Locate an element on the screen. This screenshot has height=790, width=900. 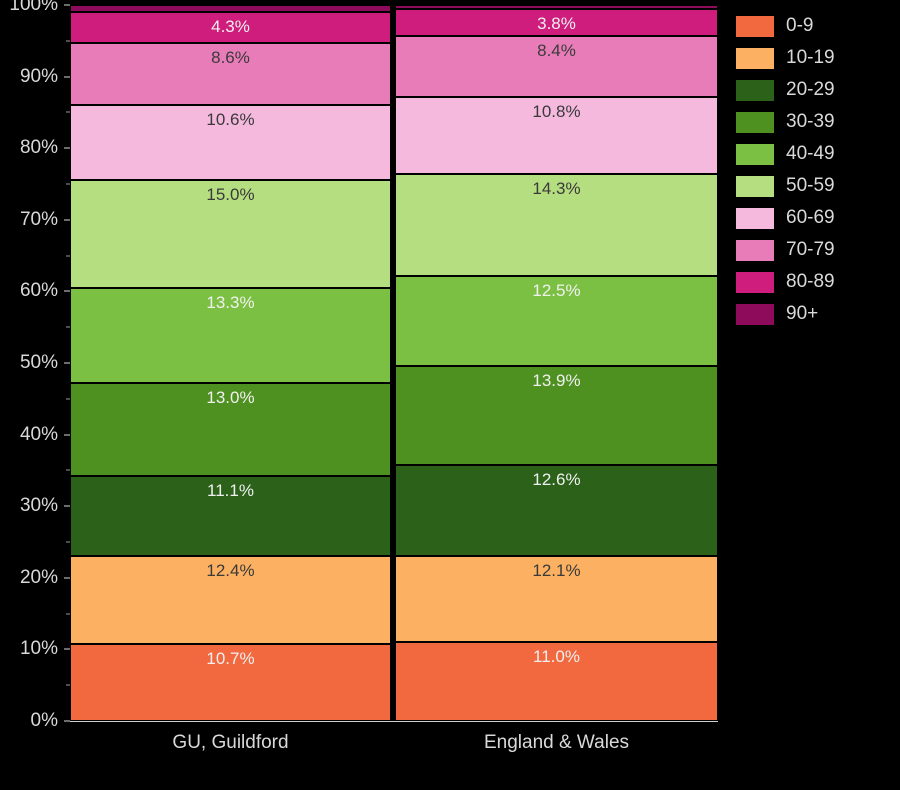
bar-segment: 10.6% is located at coordinates (230, 142).